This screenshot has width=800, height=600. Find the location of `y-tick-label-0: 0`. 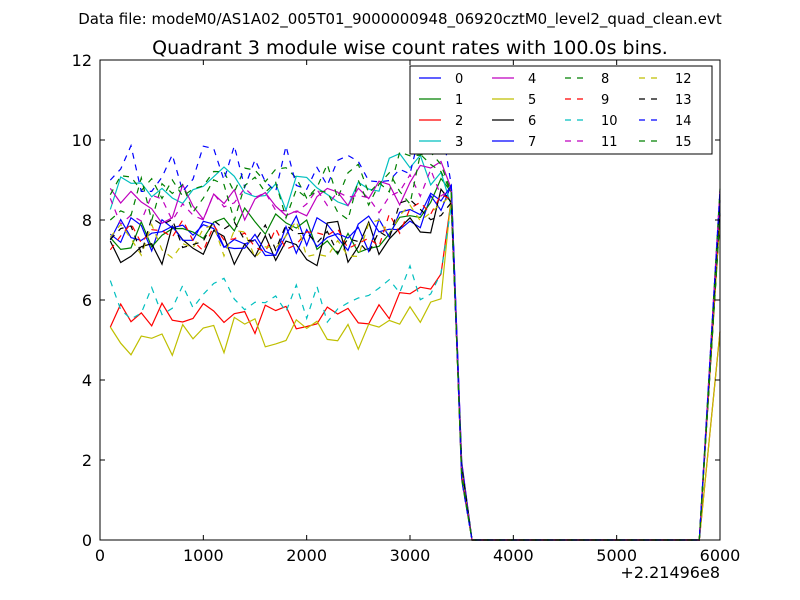

y-tick-label-0: 0 is located at coordinates (87, 540).